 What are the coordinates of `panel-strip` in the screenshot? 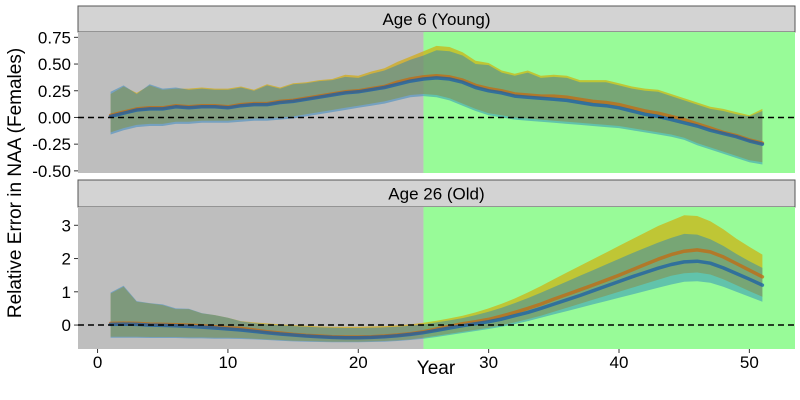 It's located at (436, 19).